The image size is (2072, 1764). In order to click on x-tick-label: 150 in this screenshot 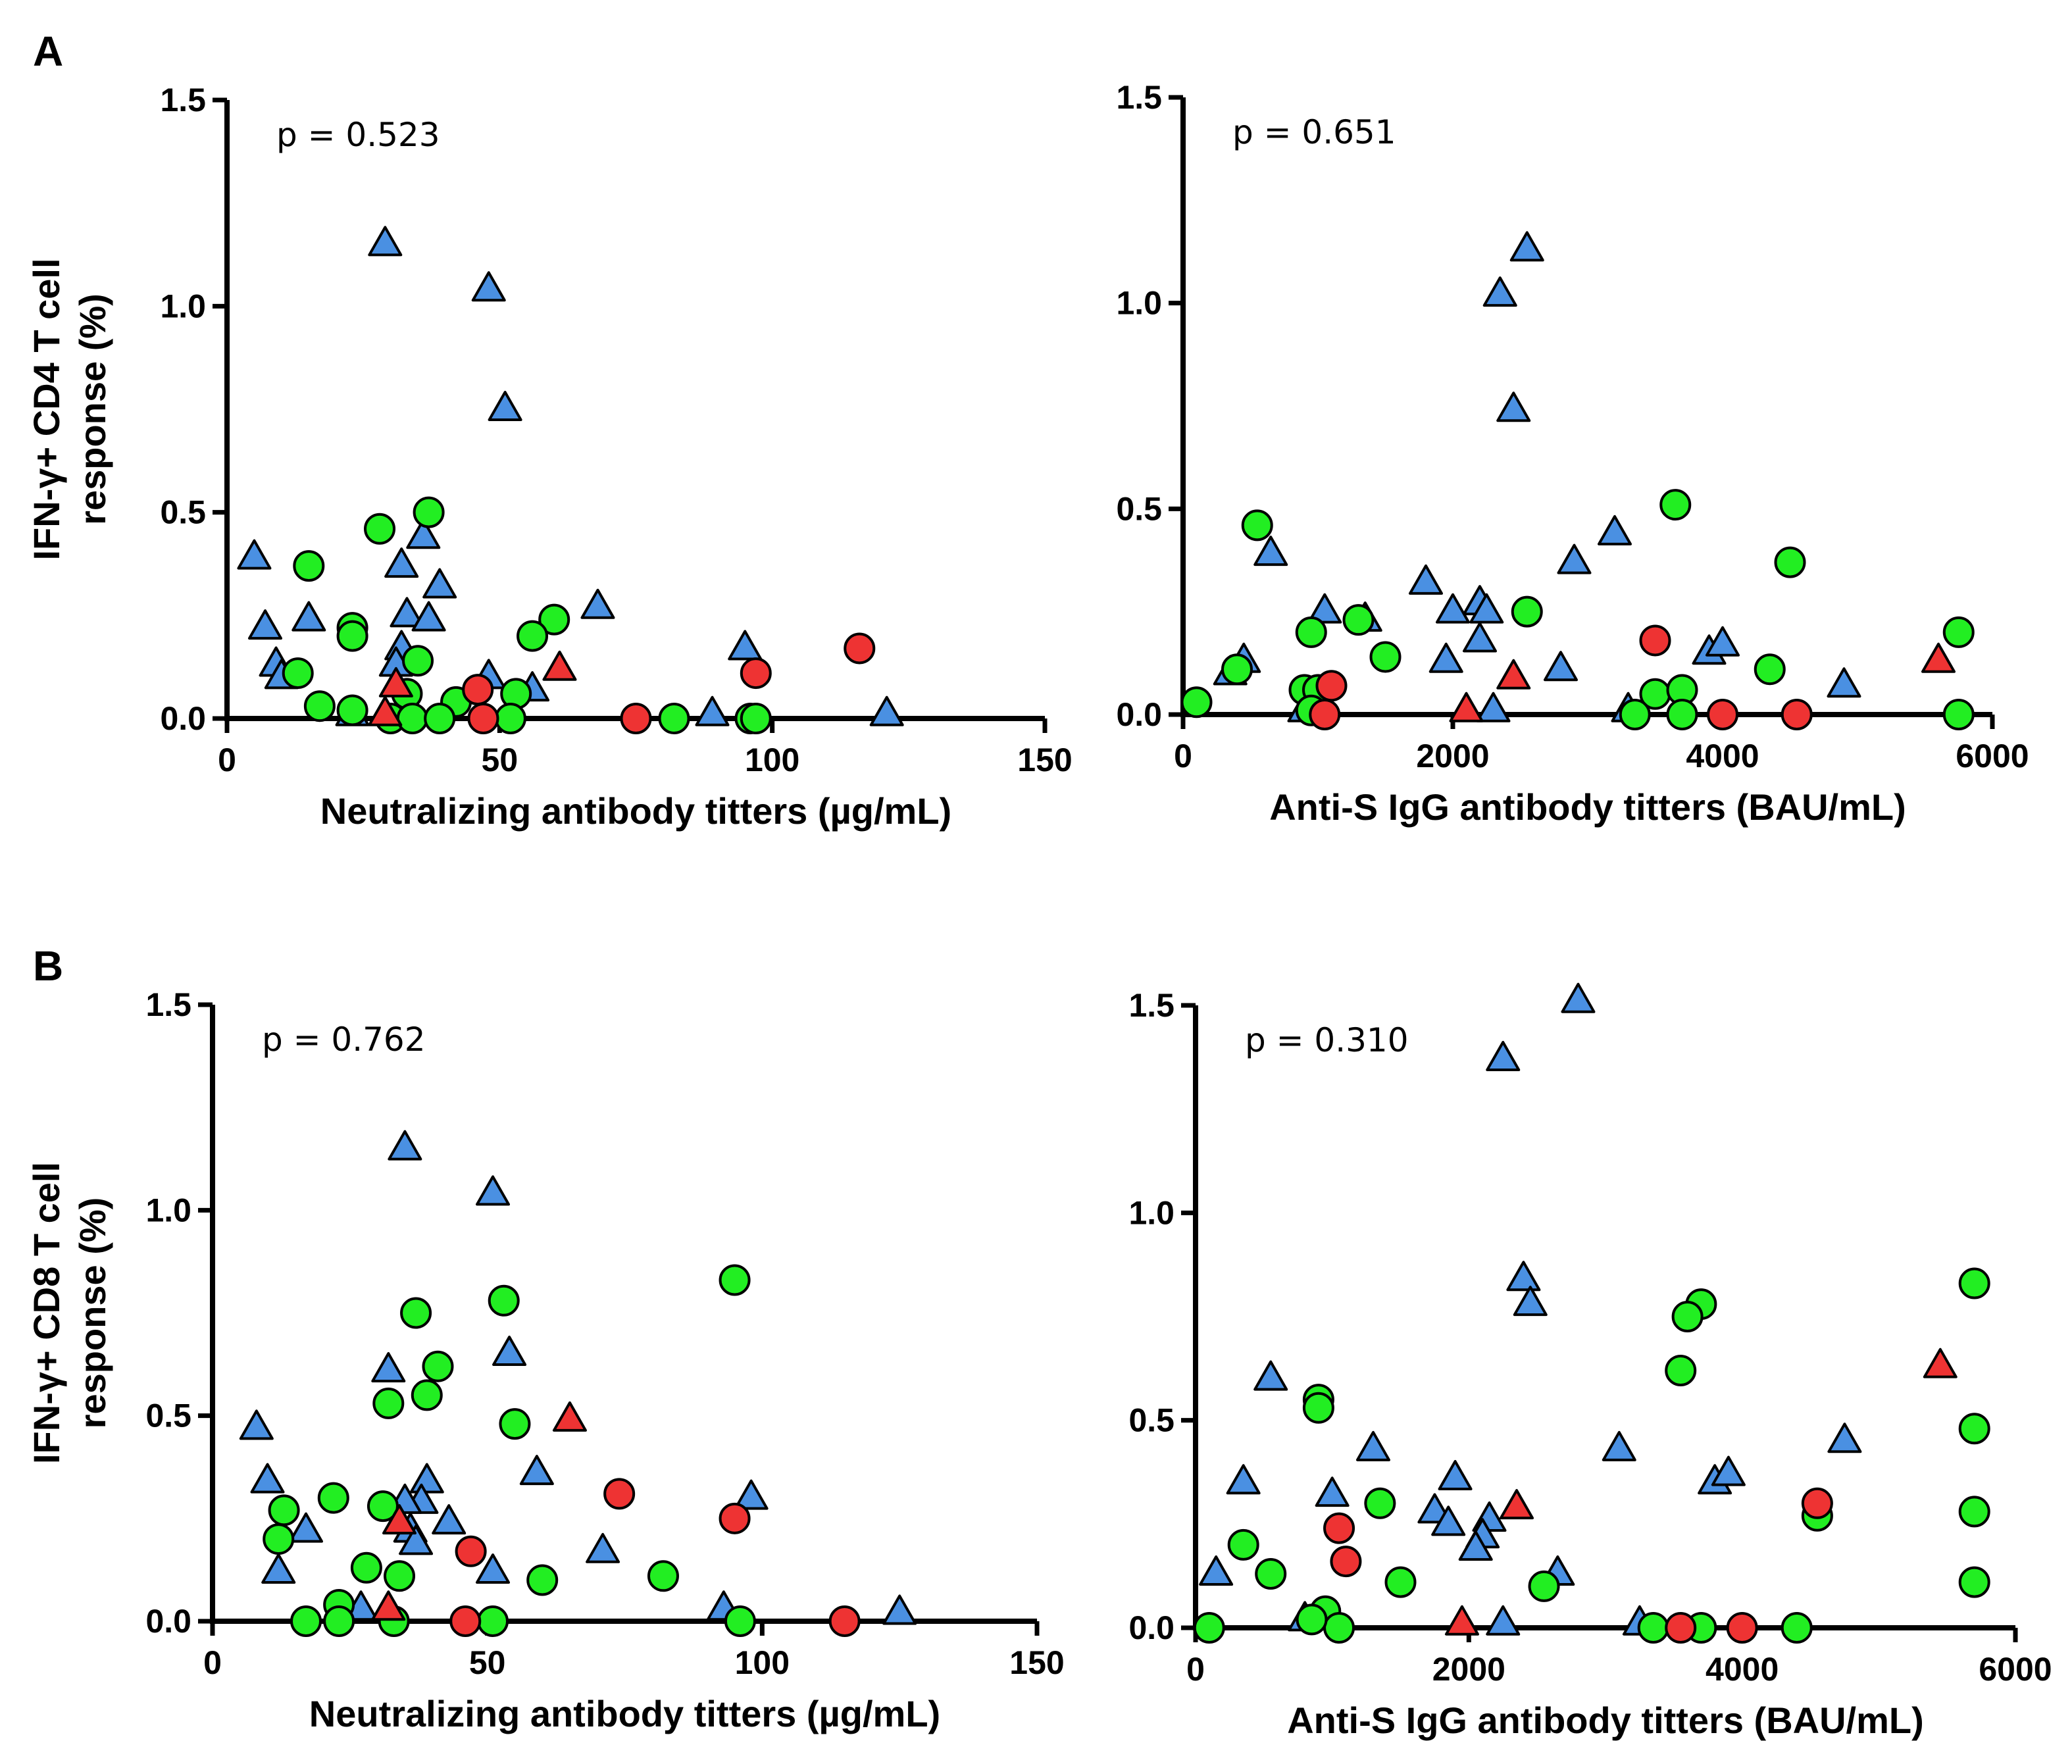, I will do `click(1044, 760)`.